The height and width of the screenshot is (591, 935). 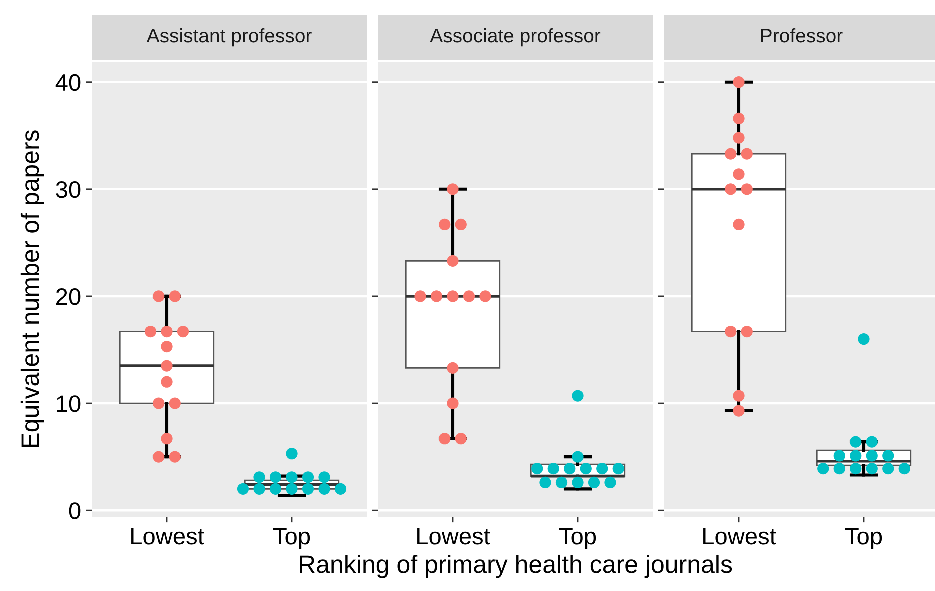 What do you see at coordinates (32, 289) in the screenshot?
I see `y-axis-title: Equivalent number of papers` at bounding box center [32, 289].